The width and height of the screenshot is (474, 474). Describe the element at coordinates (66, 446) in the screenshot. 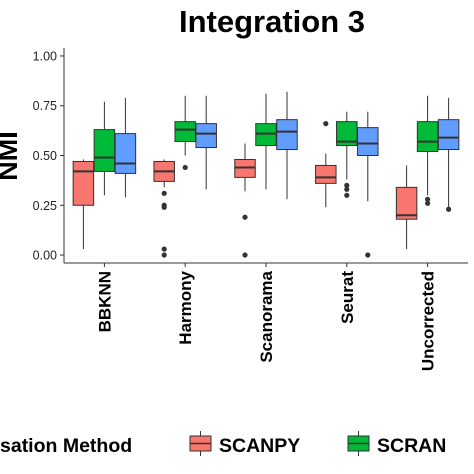

I see `legend-title: sation Method` at that location.